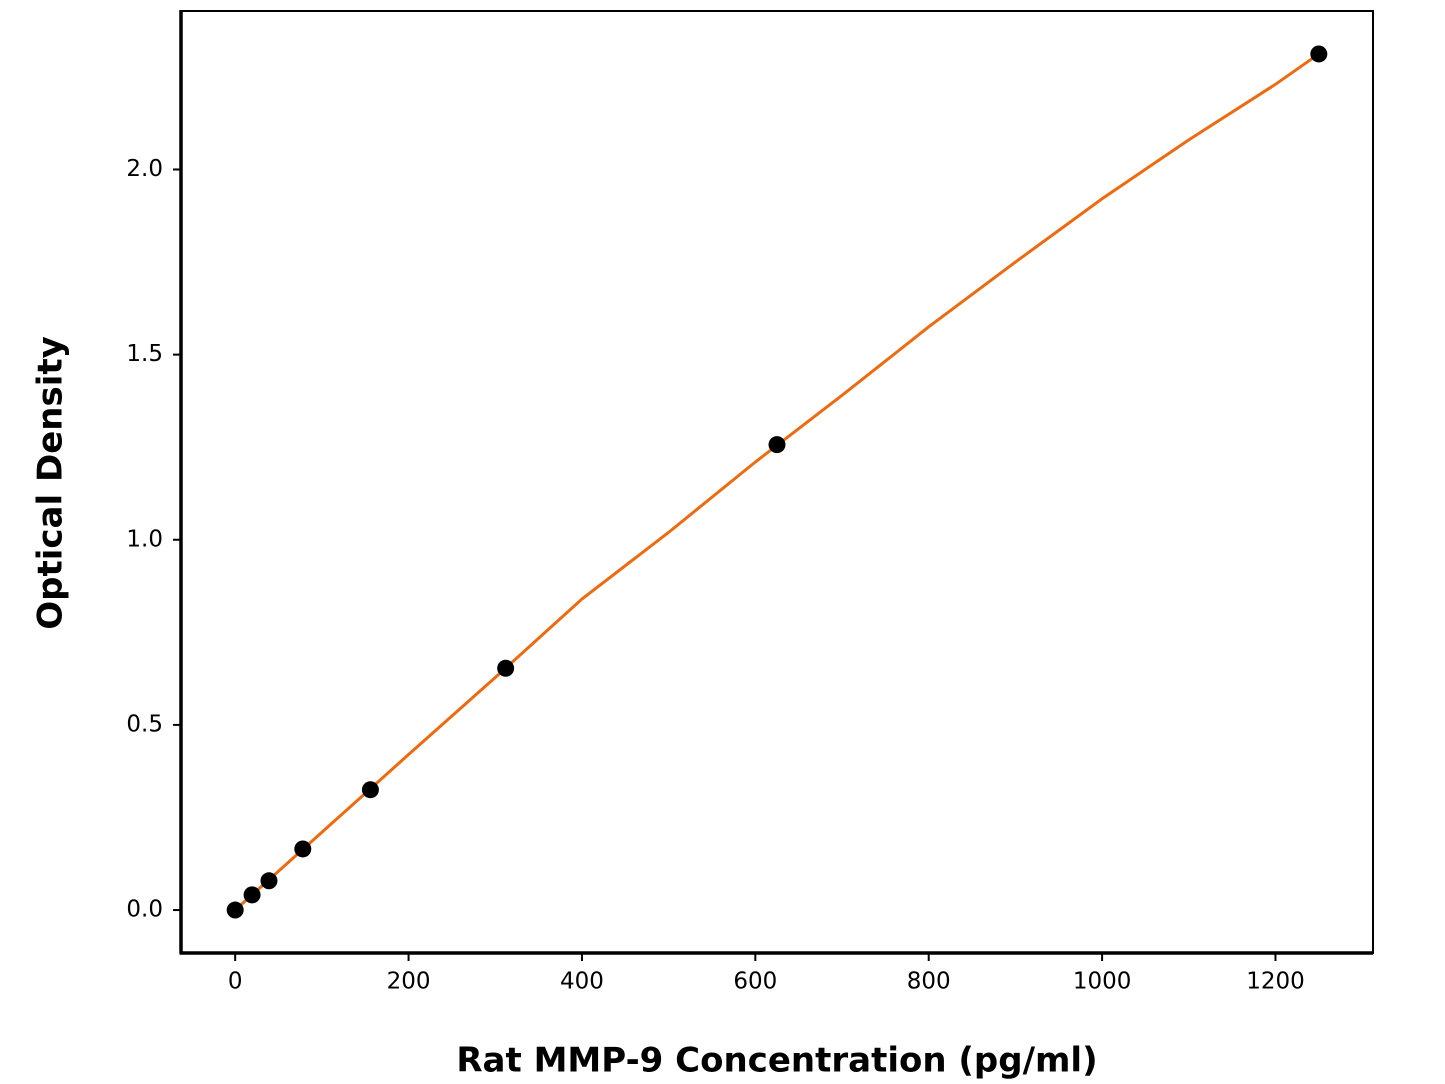  I want to click on x-tick-label: 600, so click(755, 982).